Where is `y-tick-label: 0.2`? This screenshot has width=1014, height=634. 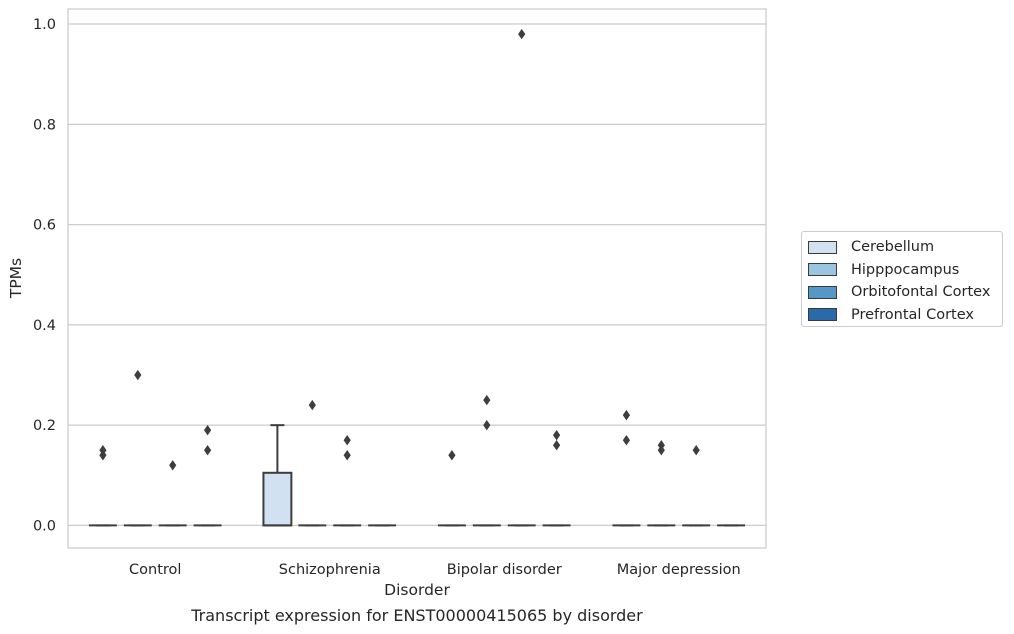
y-tick-label: 0.2 is located at coordinates (44, 426).